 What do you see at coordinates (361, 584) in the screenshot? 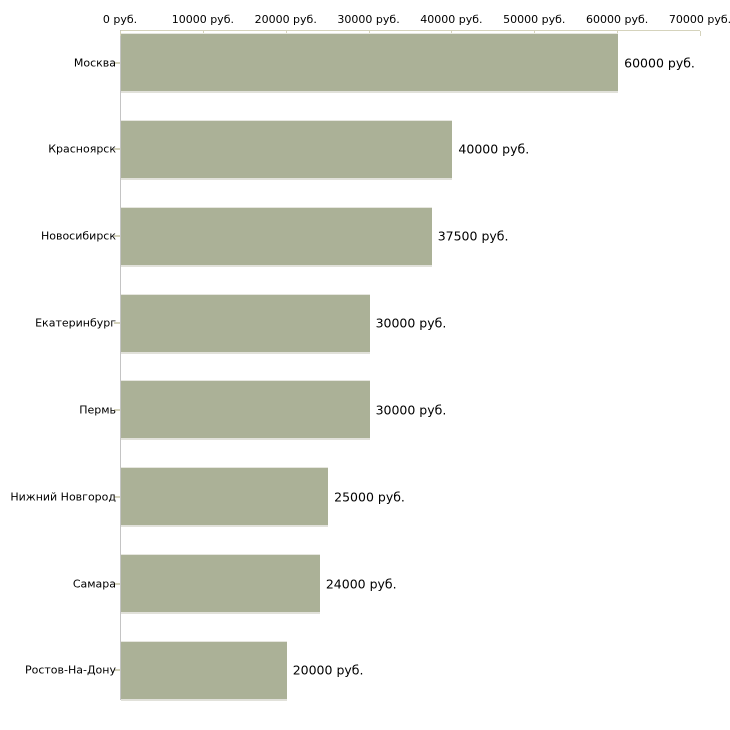
I see `bar-value-label: 24000 руб.` at bounding box center [361, 584].